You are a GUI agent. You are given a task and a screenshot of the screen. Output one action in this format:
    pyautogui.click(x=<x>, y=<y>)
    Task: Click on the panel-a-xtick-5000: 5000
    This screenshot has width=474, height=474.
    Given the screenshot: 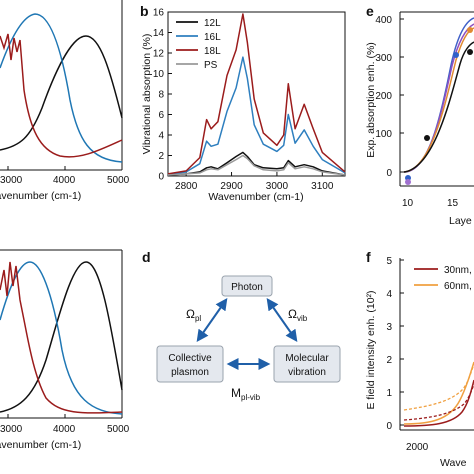 What is the action you would take?
    pyautogui.click(x=118, y=180)
    